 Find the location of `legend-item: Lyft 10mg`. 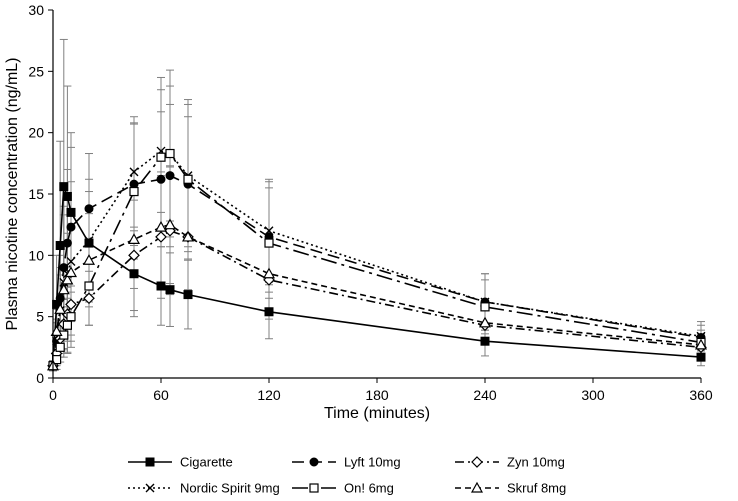

legend-item: Lyft 10mg is located at coordinates (346, 462).